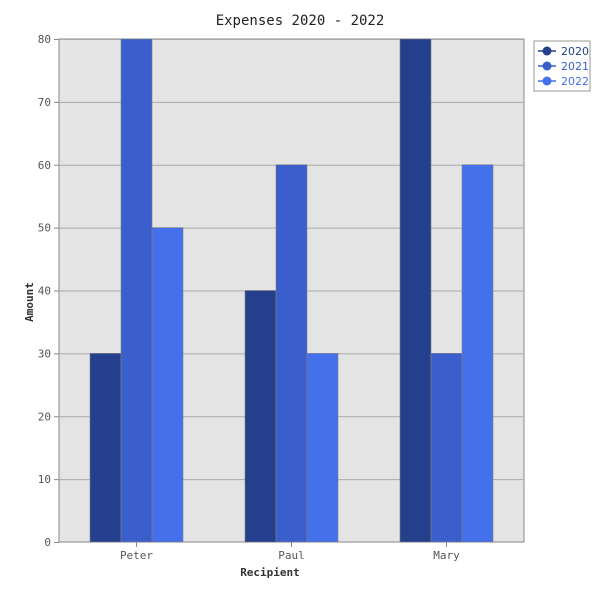 This screenshot has height=605, width=600. I want to click on x-axis-label: Recipient, so click(270, 572).